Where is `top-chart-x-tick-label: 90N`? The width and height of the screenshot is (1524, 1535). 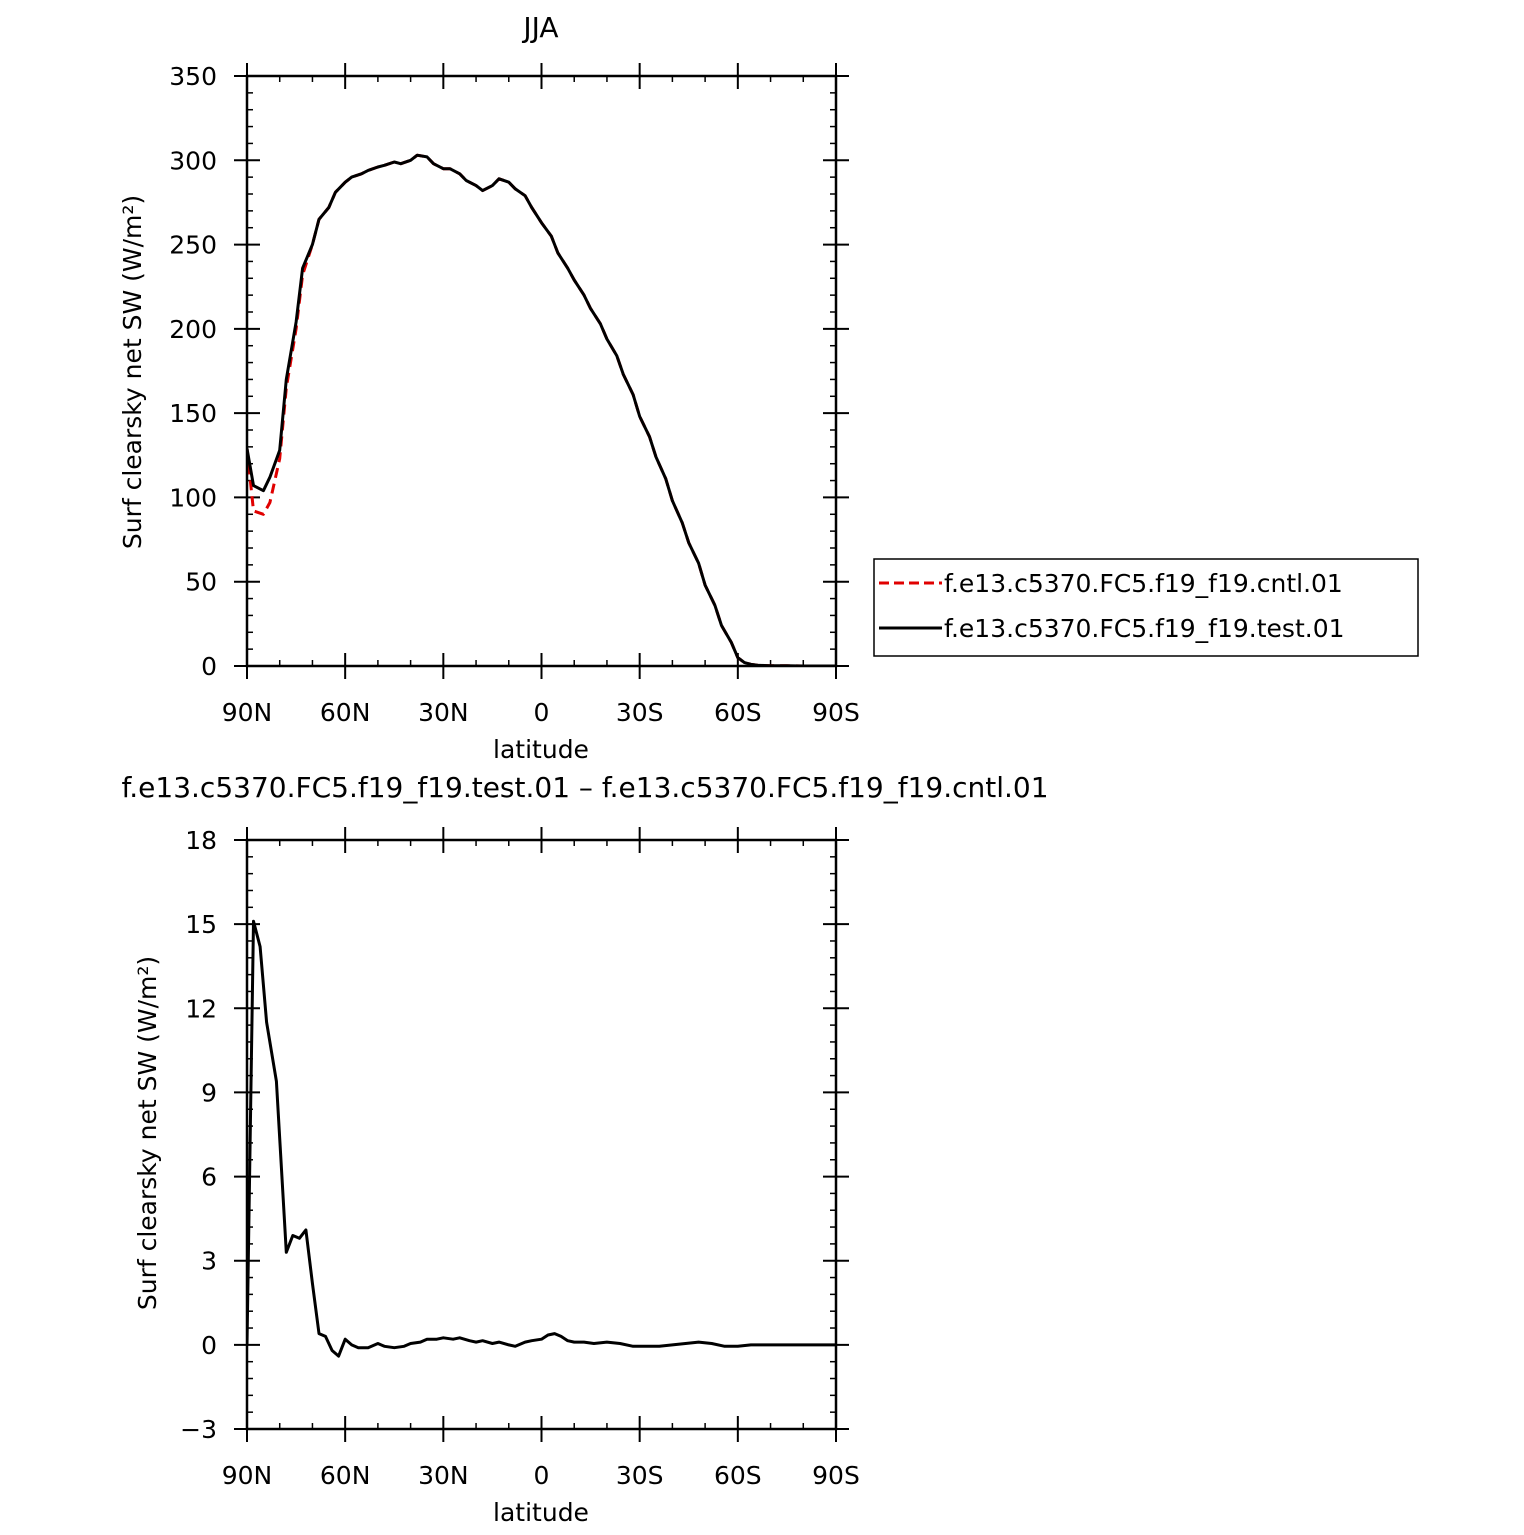 top-chart-x-tick-label: 90N is located at coordinates (247, 712).